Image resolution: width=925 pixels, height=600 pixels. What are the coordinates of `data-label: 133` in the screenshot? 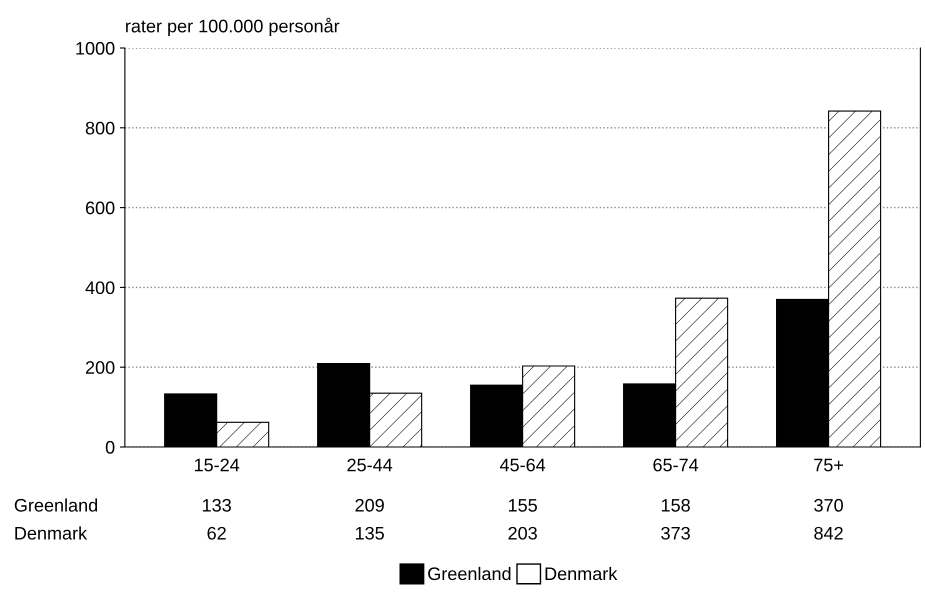 It's located at (216, 505).